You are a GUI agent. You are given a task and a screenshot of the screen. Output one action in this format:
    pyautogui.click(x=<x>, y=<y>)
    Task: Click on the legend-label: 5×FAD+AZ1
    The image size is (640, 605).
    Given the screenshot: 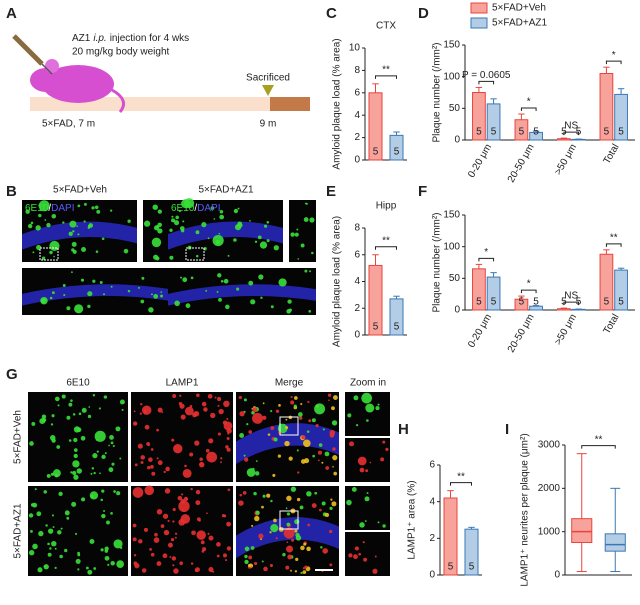 What is the action you would take?
    pyautogui.click(x=519, y=23)
    